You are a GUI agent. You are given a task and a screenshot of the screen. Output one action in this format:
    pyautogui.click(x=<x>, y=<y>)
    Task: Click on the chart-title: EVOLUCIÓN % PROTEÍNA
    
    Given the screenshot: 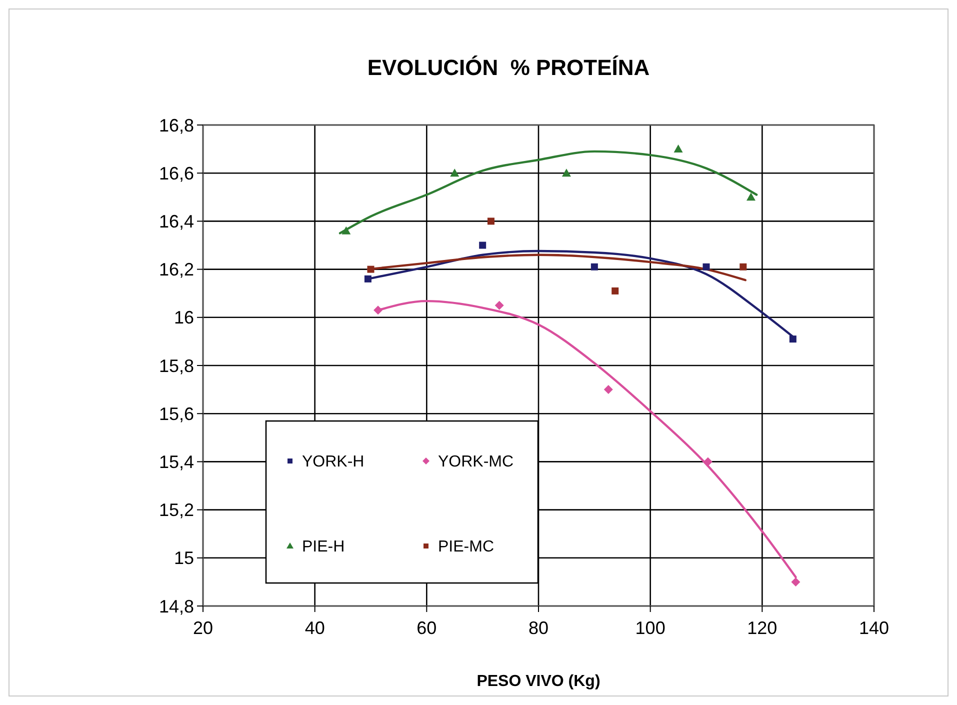 What is the action you would take?
    pyautogui.click(x=508, y=67)
    